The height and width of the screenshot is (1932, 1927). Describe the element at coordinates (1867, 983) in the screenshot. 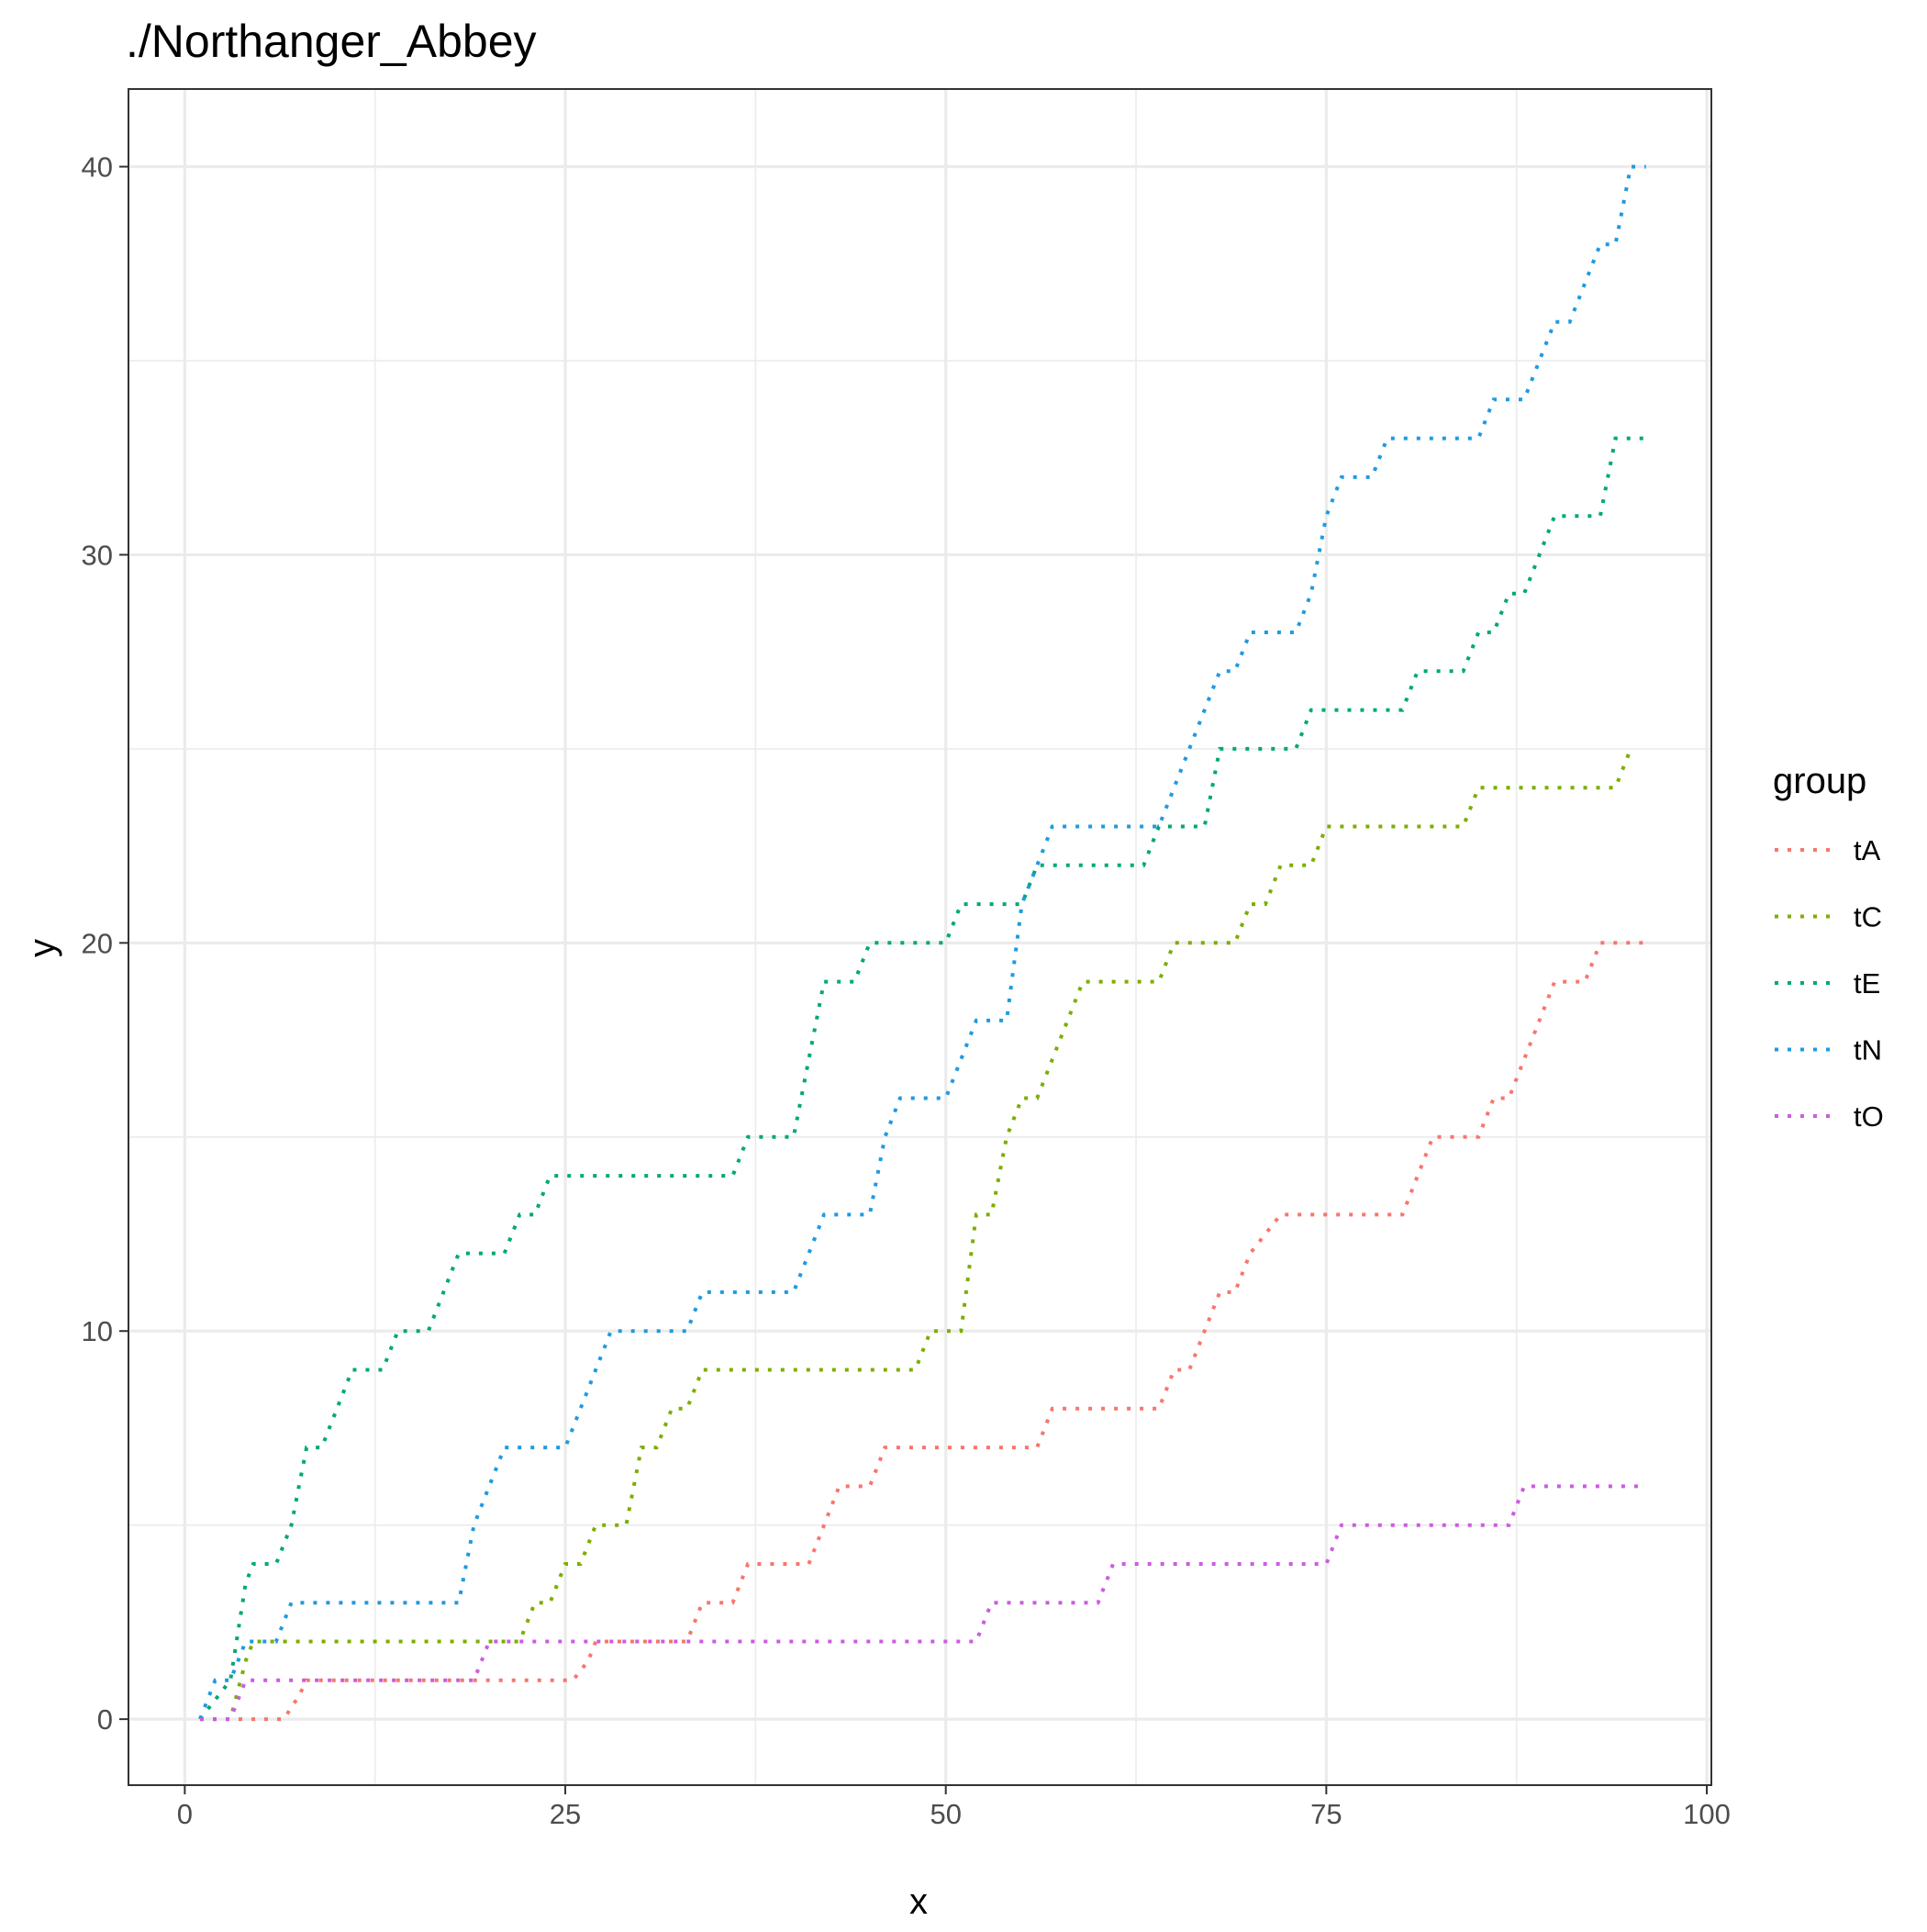

I see `legend-label-tE: tE` at that location.